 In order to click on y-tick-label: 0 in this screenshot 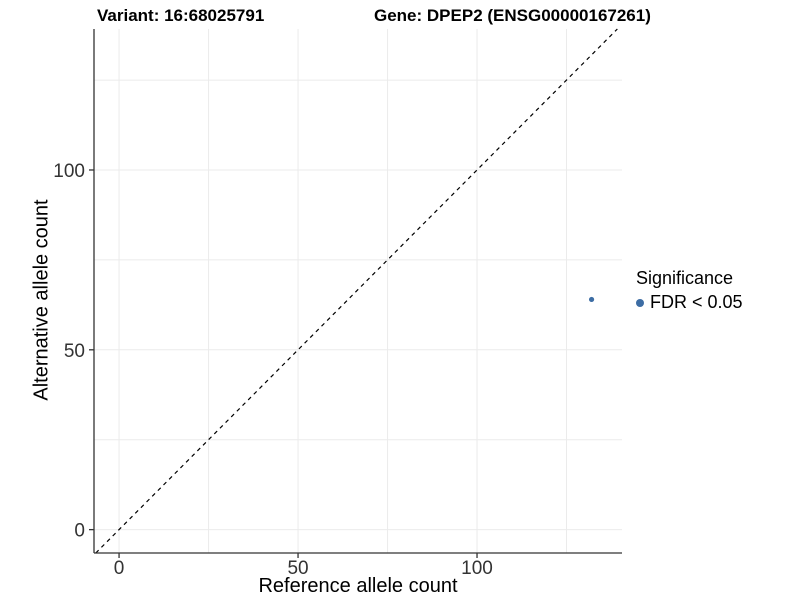, I will do `click(79, 531)`.